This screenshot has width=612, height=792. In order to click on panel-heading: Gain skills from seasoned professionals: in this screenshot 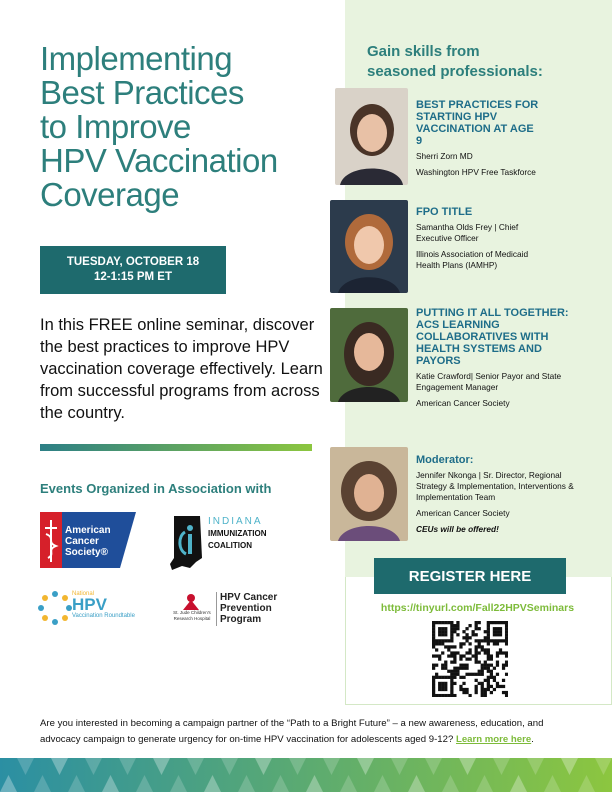, I will do `click(455, 62)`.